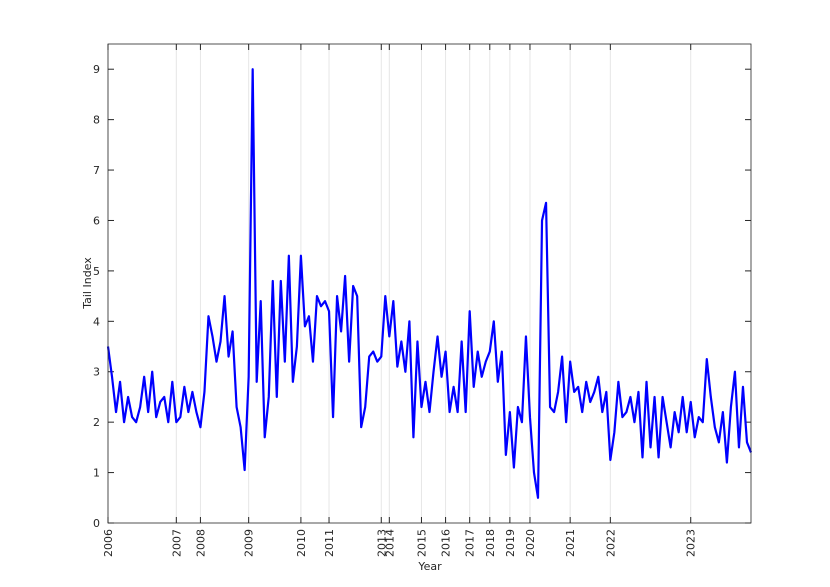 The image size is (830, 587). Describe the element at coordinates (301, 543) in the screenshot. I see `x-tick-label: 2010` at that location.